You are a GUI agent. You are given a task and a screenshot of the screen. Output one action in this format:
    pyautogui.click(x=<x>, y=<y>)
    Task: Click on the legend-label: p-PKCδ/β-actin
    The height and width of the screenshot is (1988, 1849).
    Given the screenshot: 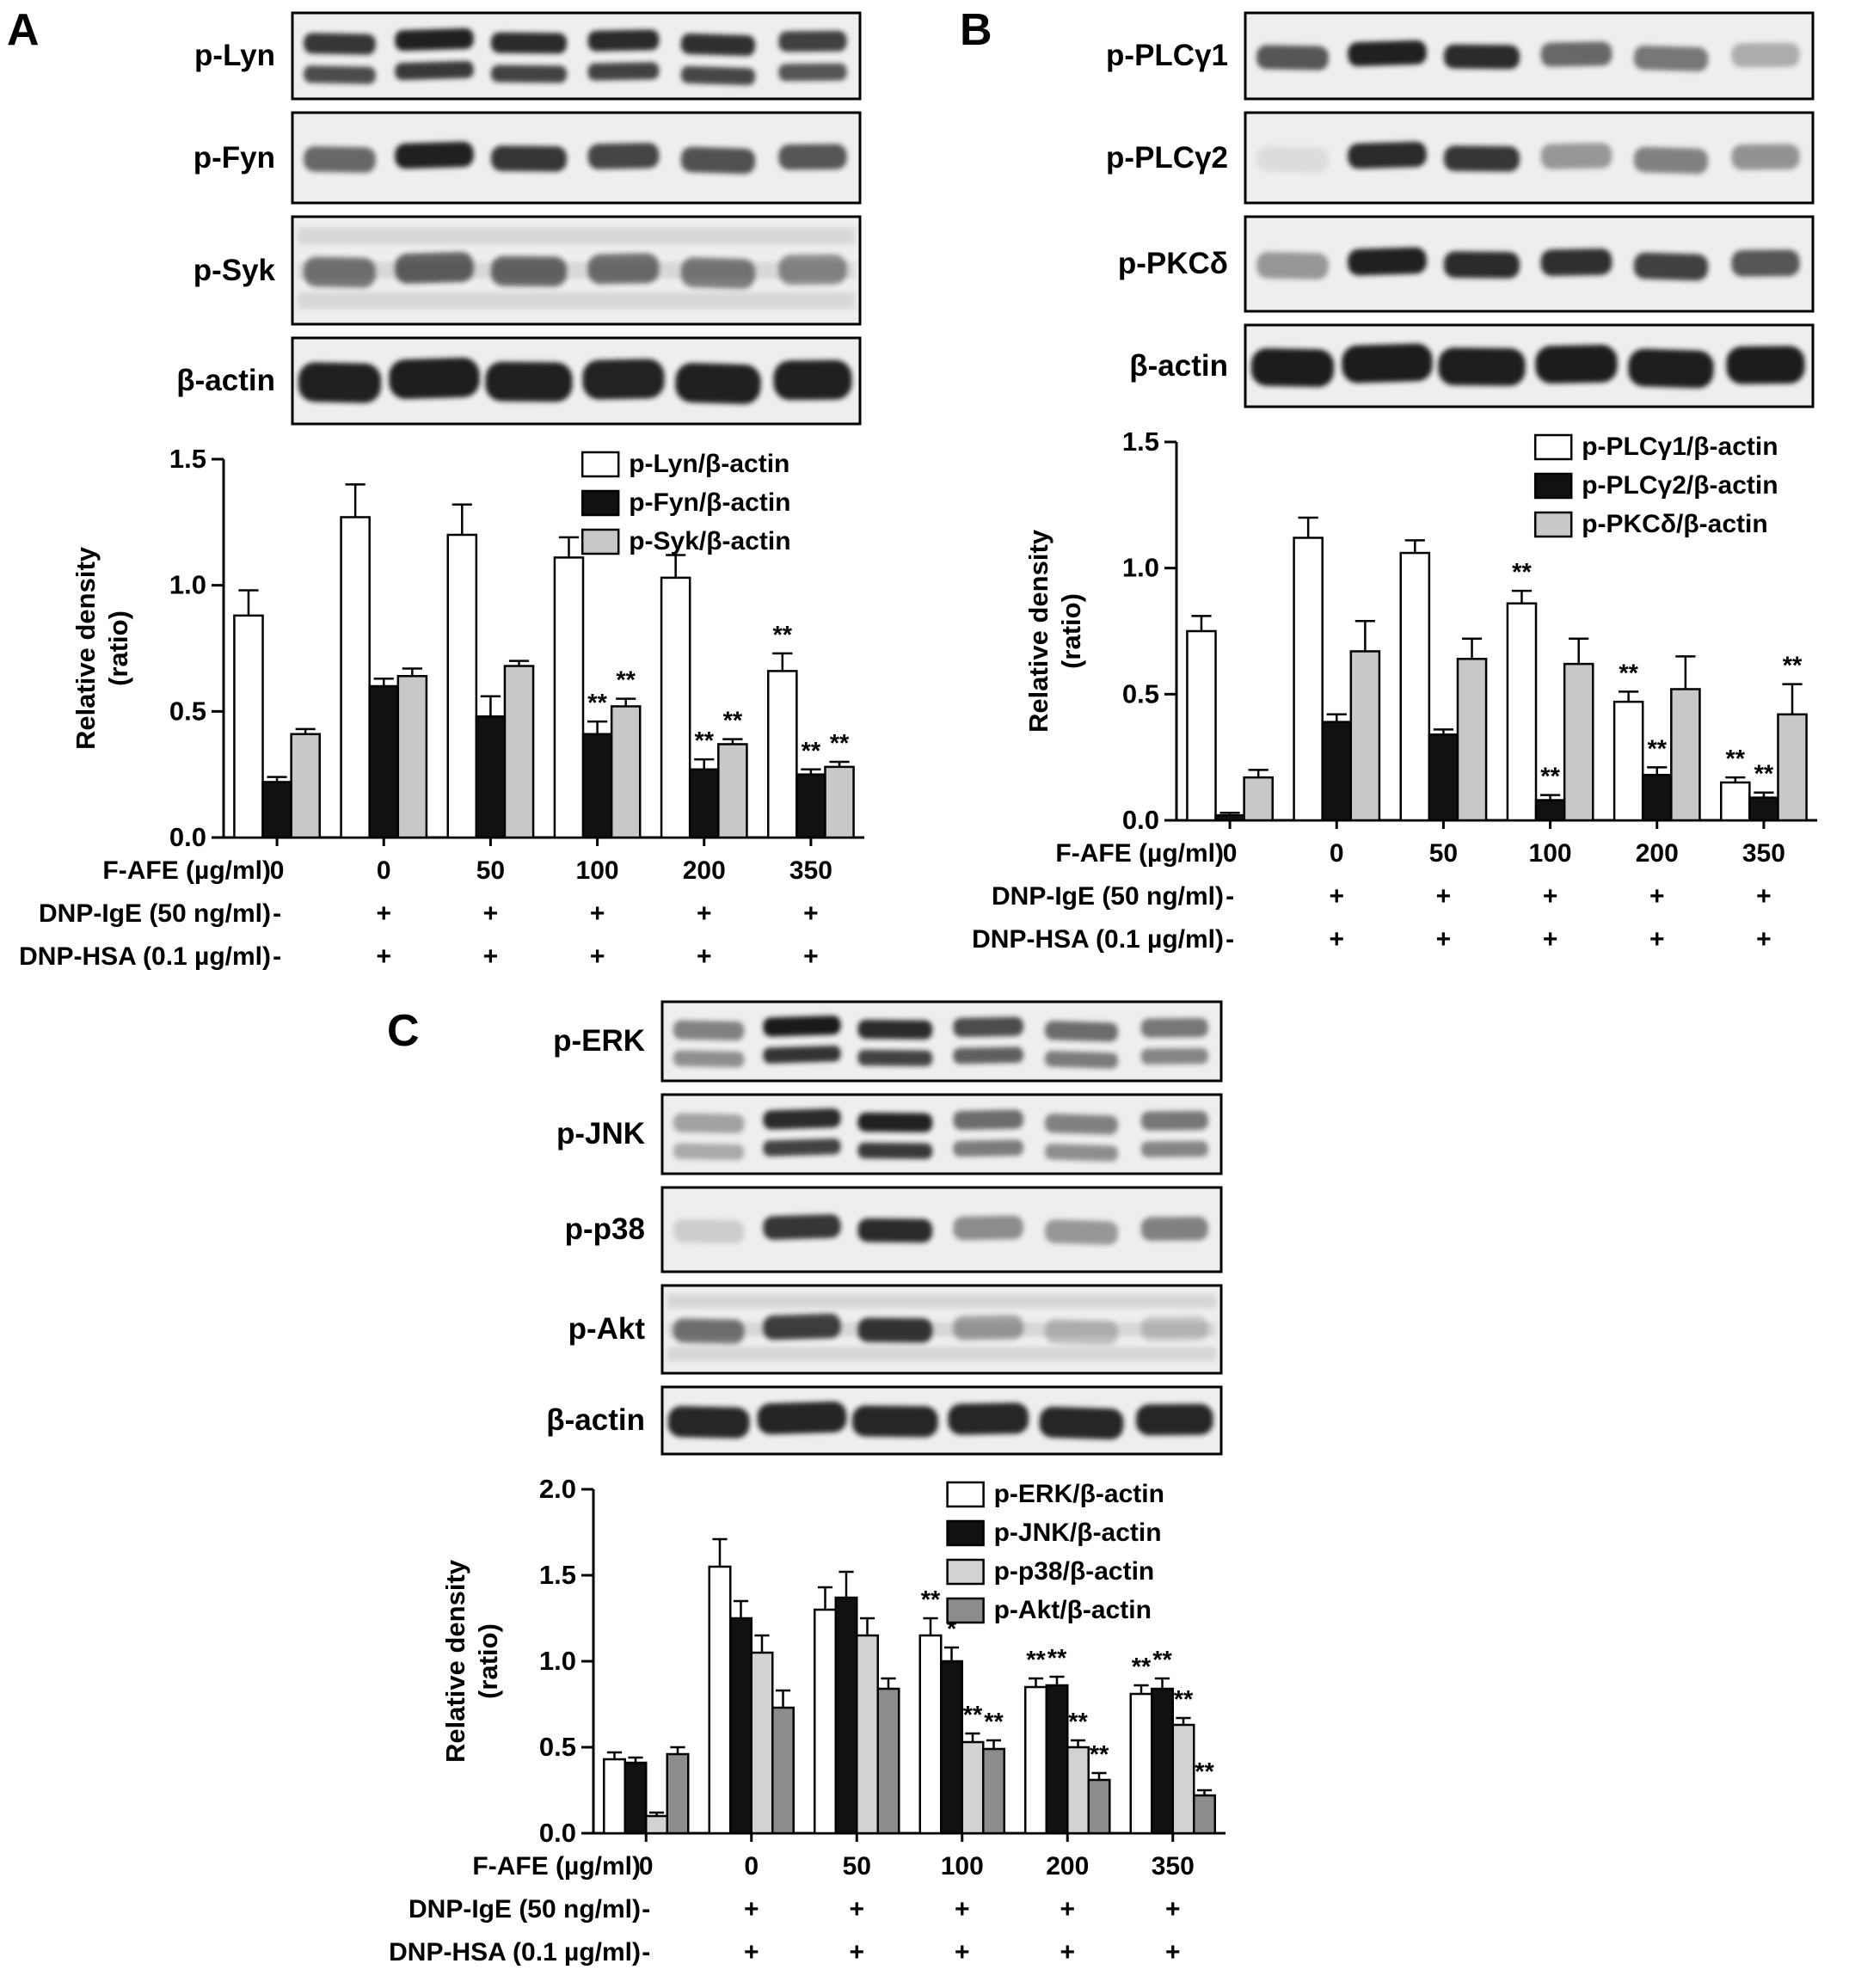 What is the action you would take?
    pyautogui.click(x=1675, y=524)
    